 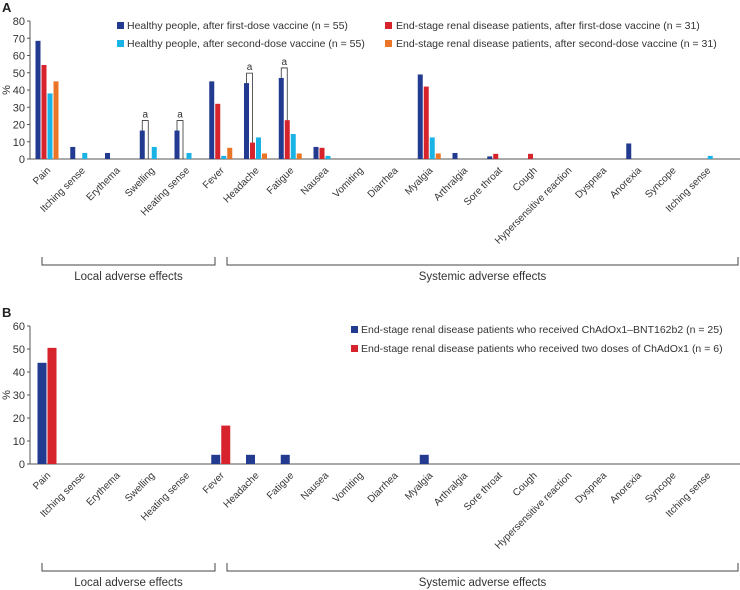 What do you see at coordinates (6, 312) in the screenshot?
I see `panel-label: B` at bounding box center [6, 312].